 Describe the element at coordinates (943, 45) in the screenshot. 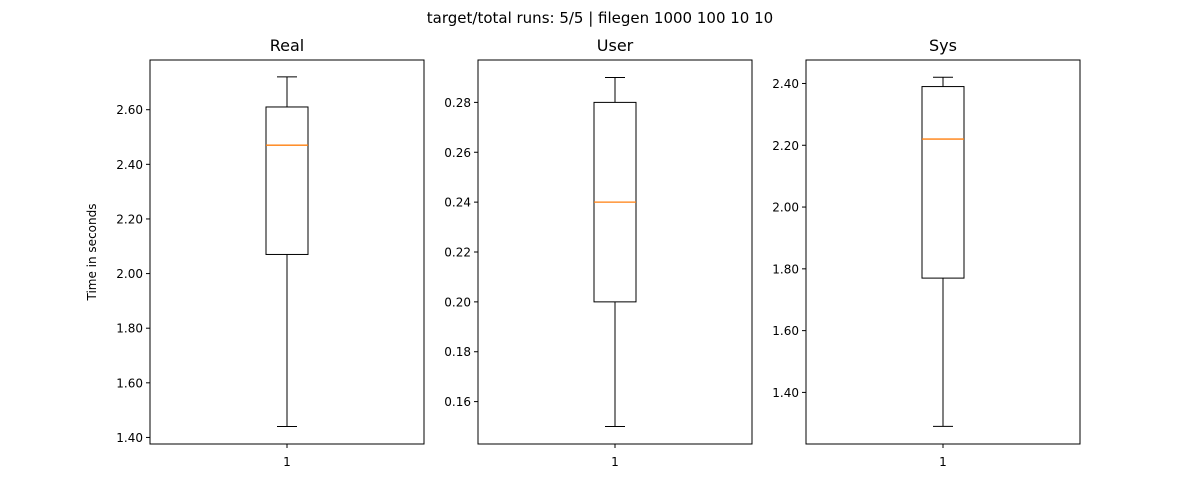

I see `subplot-title: Sys` at that location.